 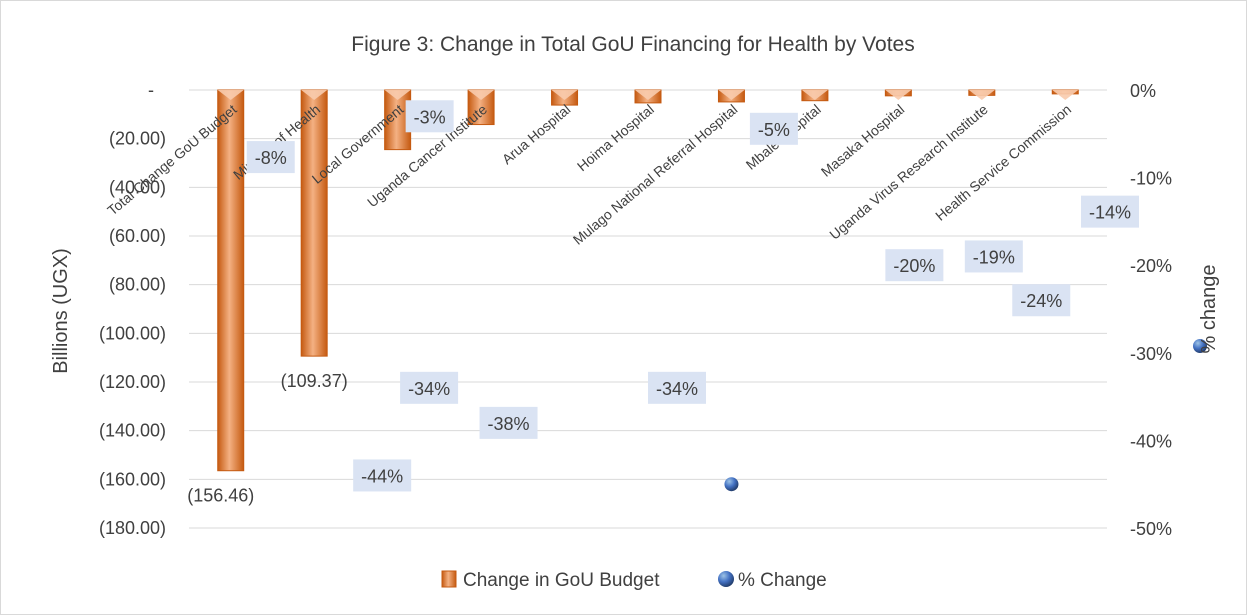 What do you see at coordinates (132, 528) in the screenshot?
I see `y-tick-label: (180.00)` at bounding box center [132, 528].